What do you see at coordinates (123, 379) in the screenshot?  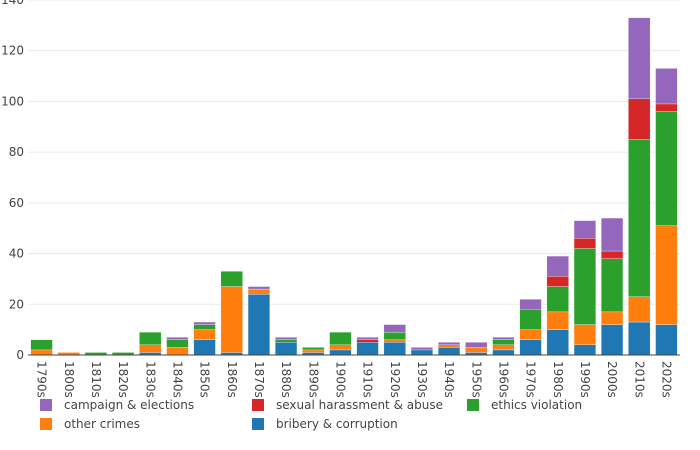 I see `x-tick-label: 1820s` at bounding box center [123, 379].